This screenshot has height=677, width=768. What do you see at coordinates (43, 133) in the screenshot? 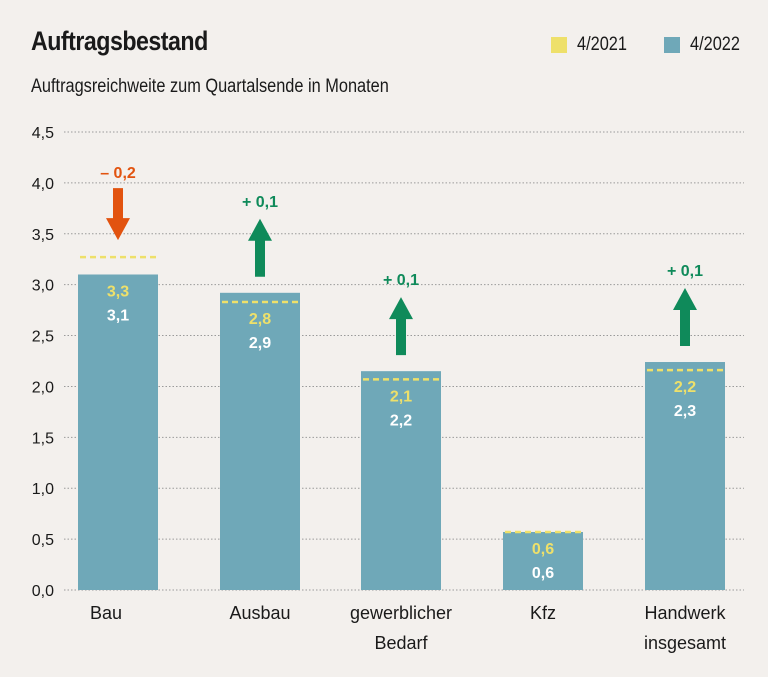
I see `y-tick-label: 4,5` at bounding box center [43, 133].